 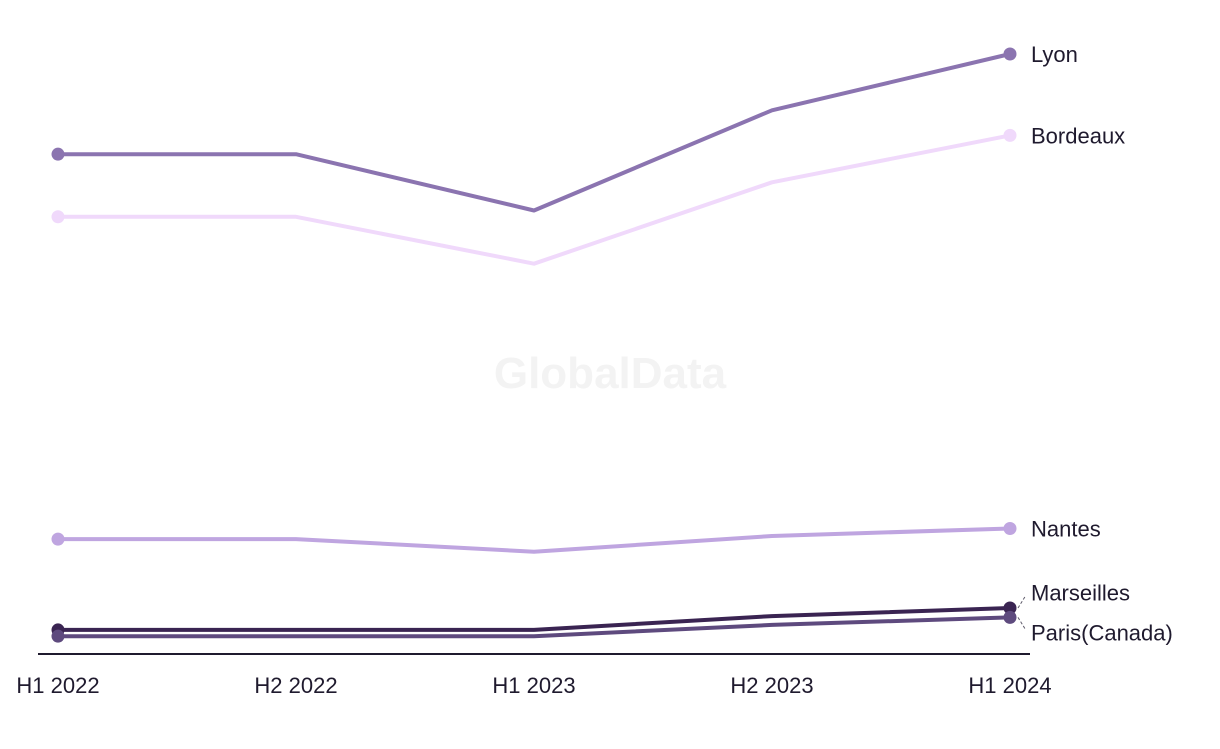 I want to click on series-label-marseilles: Marseilles, so click(x=1080, y=593).